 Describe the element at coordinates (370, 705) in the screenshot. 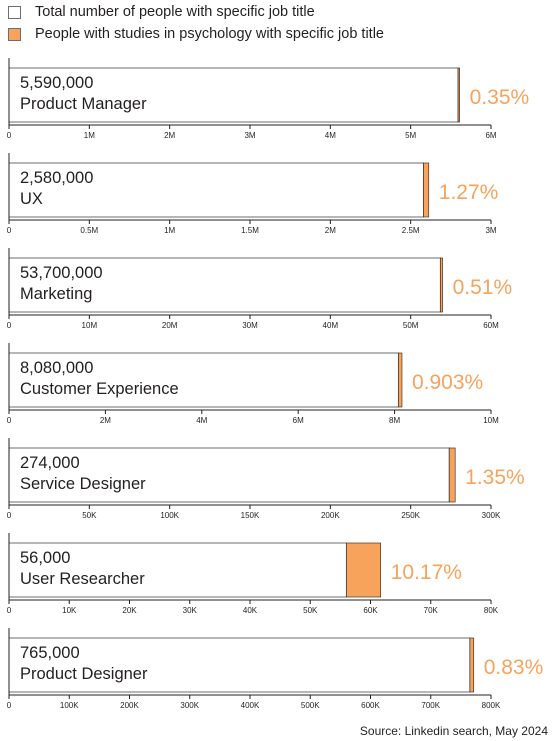

I see `x-tick-label: 600K` at that location.